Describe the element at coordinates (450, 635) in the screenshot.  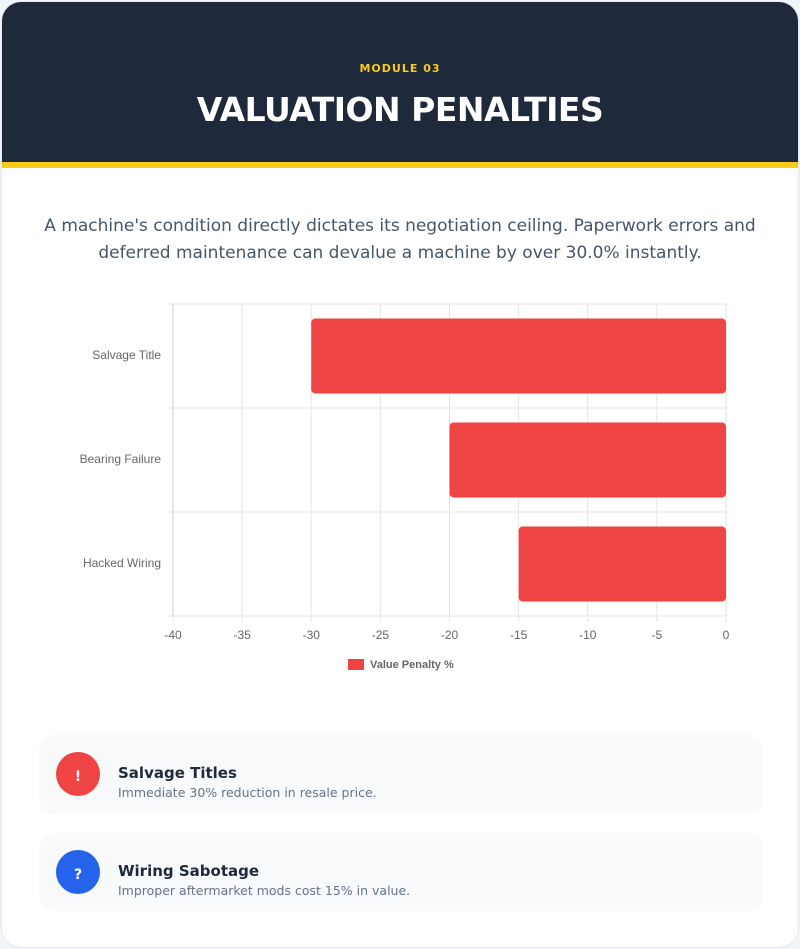
I see `x-tick-label: -20` at that location.